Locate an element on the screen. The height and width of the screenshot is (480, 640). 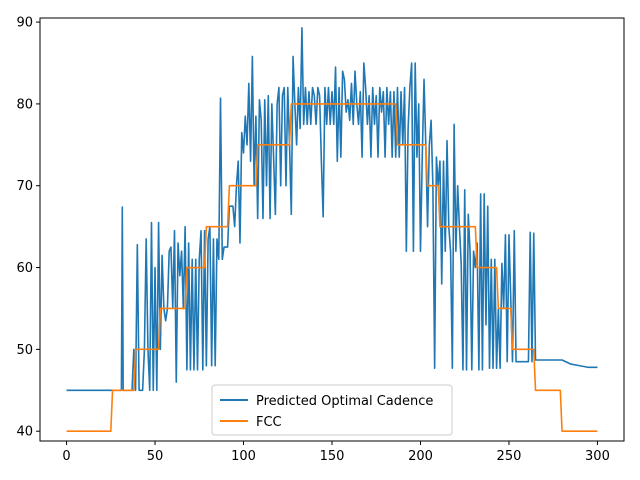
y-tick-label: 80 is located at coordinates (24, 104).